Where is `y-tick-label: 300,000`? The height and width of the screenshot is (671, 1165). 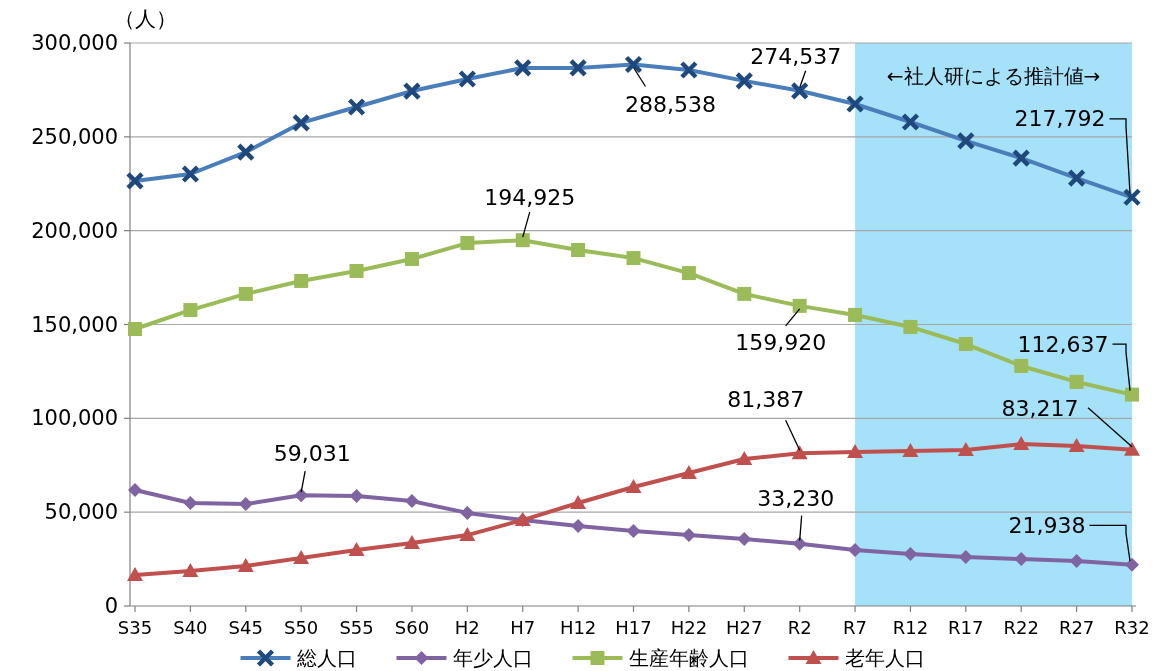 y-tick-label: 300,000 is located at coordinates (74, 43).